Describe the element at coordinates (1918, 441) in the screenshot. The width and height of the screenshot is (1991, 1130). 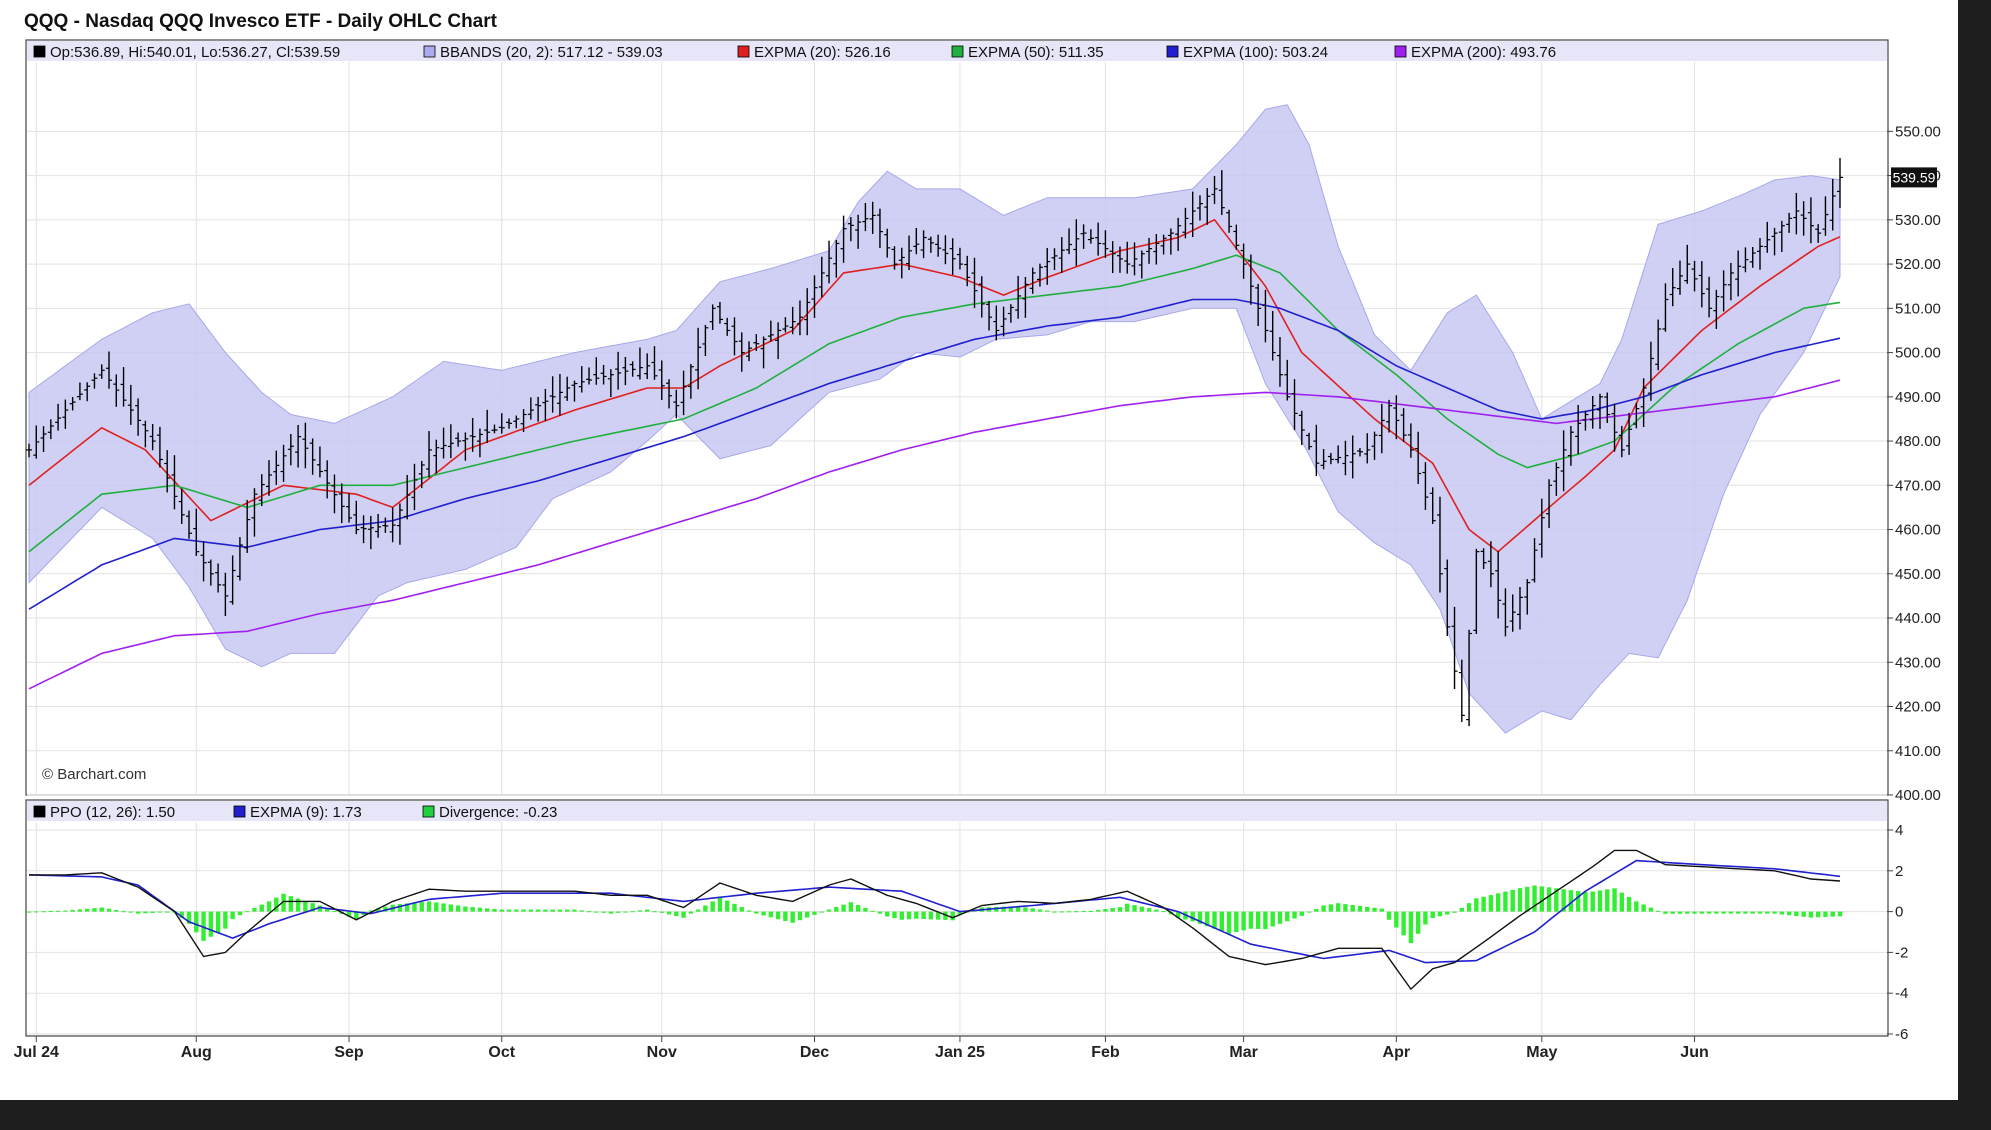
I see `y-tick-label: 480.00` at that location.